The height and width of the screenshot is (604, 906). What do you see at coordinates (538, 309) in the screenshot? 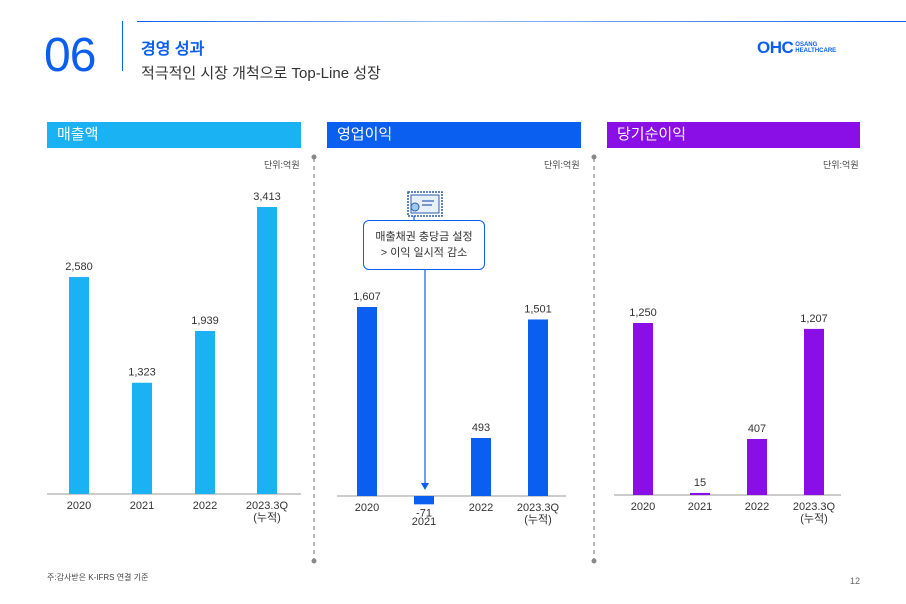
I see `data-label: 1,501` at bounding box center [538, 309].